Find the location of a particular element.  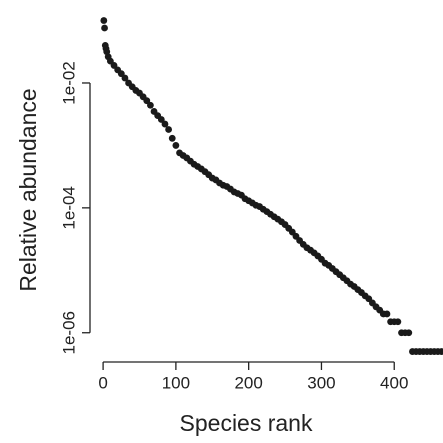

y-tick-label: 1e-02 is located at coordinates (68, 82).